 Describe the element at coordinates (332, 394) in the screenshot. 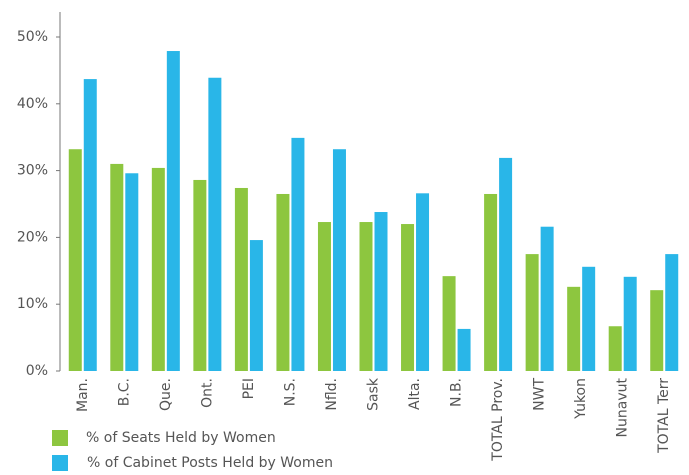

I see `x-tick-label: Nfld.` at that location.